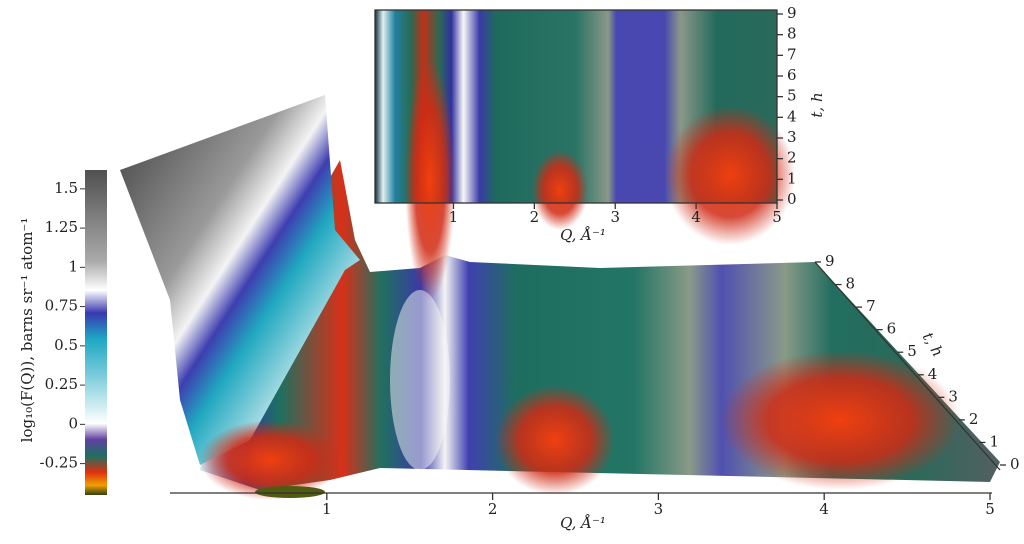 The width and height of the screenshot is (1024, 544). What do you see at coordinates (792, 34) in the screenshot?
I see `inset-y-tick-label: 8` at bounding box center [792, 34].